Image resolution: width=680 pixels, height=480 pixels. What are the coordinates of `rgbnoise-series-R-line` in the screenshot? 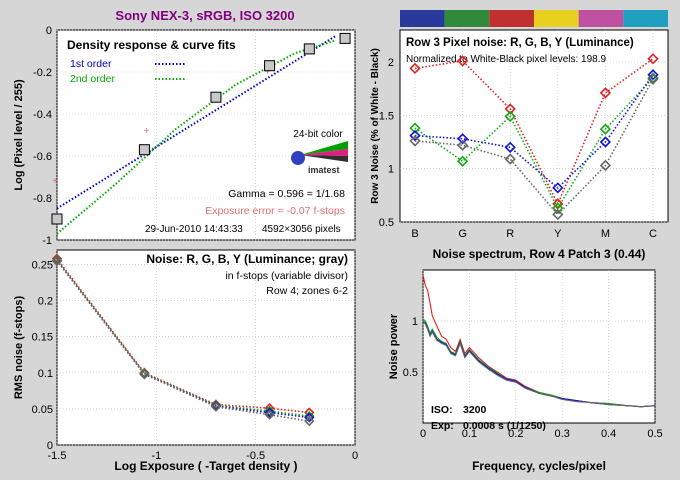 It's located at (534, 132).